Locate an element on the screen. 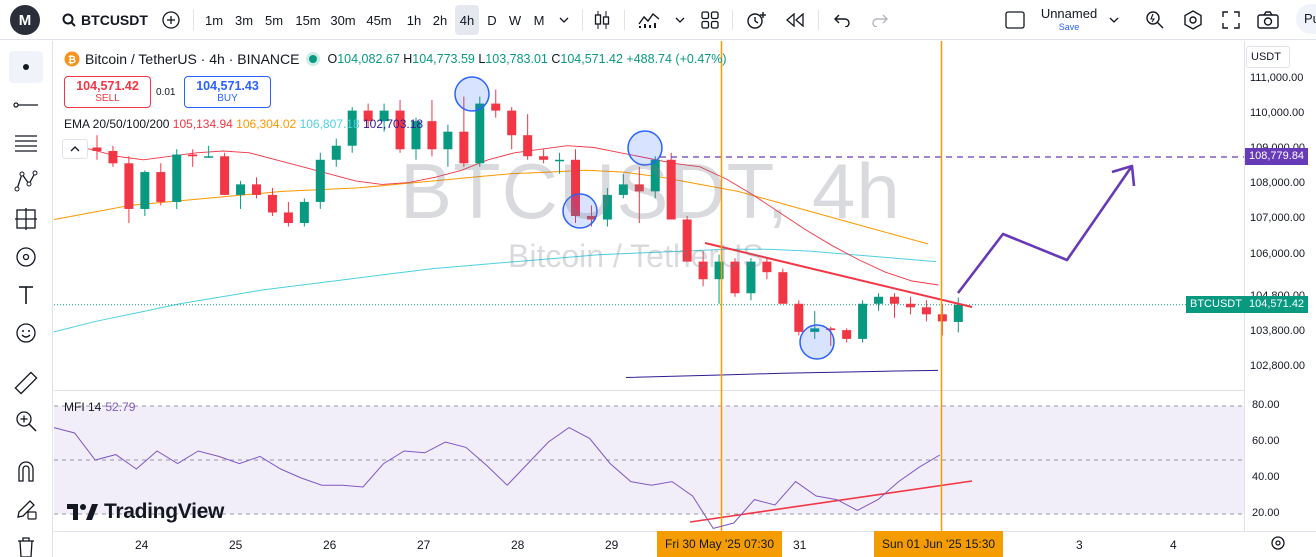 The image size is (1316, 557). sell-button: 104,571.42 SELL is located at coordinates (107, 92).